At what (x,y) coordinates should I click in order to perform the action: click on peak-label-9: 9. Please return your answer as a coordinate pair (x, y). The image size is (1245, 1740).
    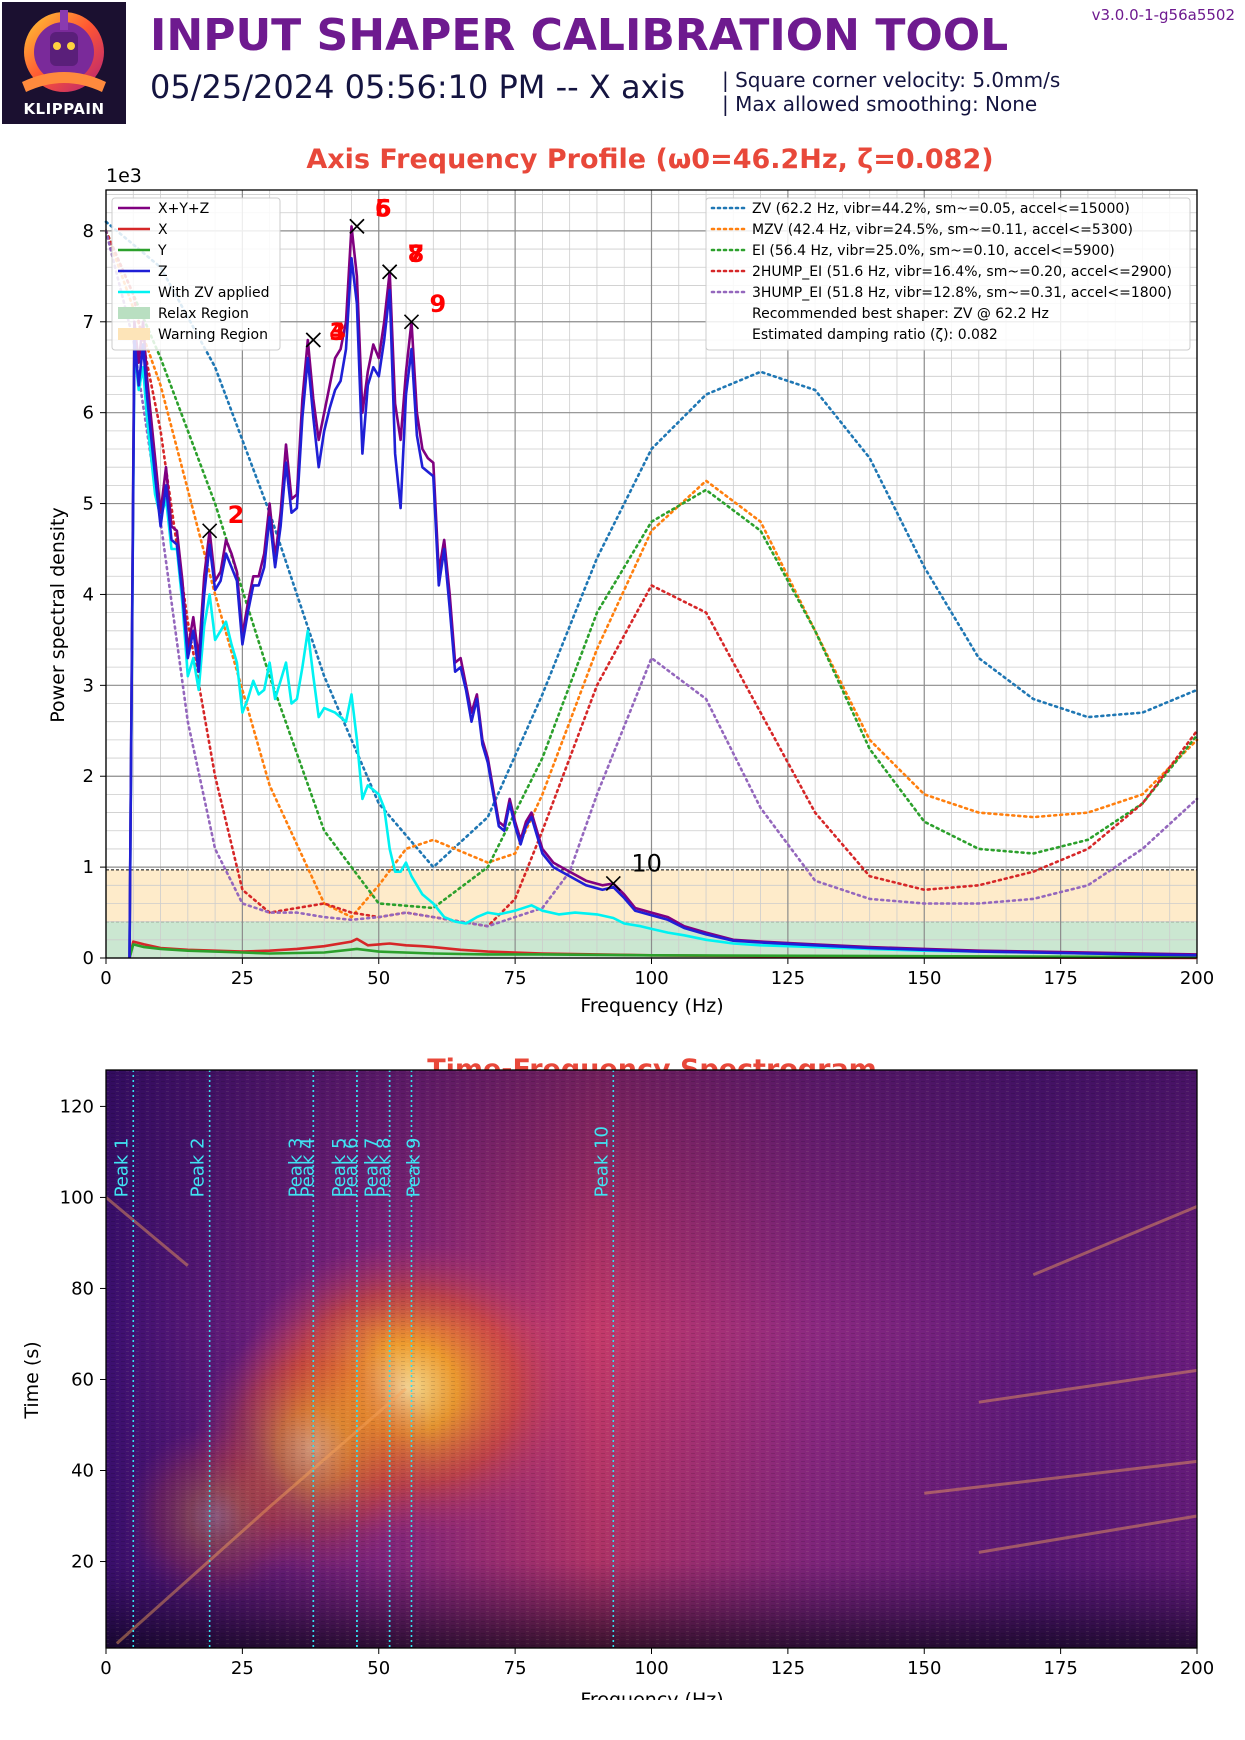
    Looking at the image, I should click on (437, 304).